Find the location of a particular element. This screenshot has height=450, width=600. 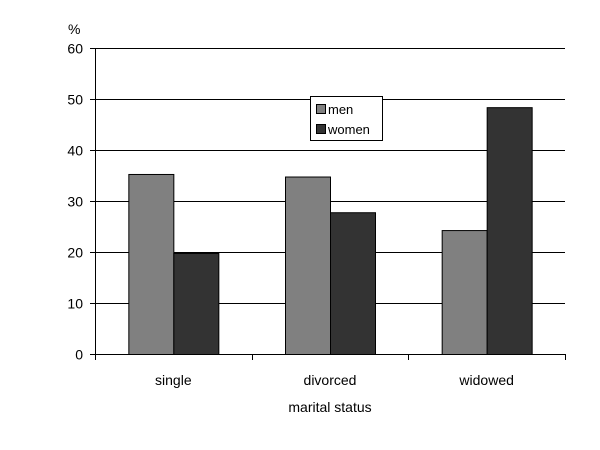

y-tick-labels: 0 10 20 30 40 50 60 is located at coordinates (81, 202).